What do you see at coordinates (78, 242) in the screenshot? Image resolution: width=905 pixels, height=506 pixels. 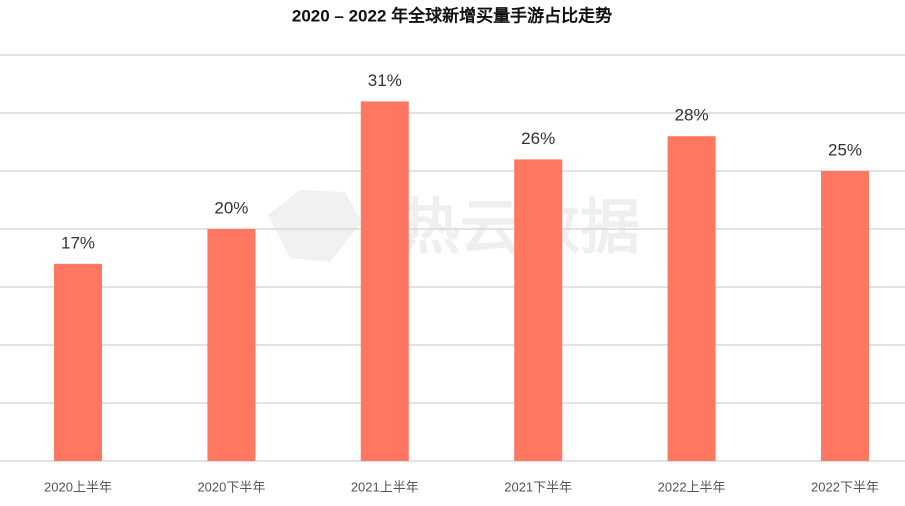 I see `value-label: 17%` at bounding box center [78, 242].